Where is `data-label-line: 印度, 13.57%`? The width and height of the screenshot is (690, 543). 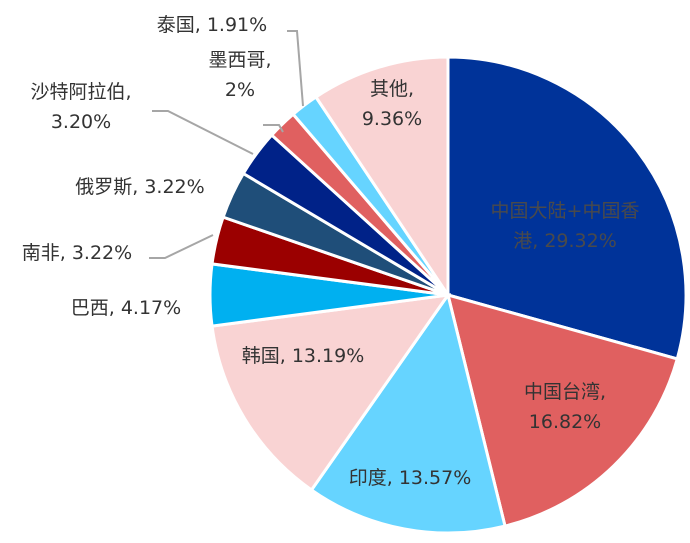 data-label-line: 印度, 13.57% is located at coordinates (410, 478).